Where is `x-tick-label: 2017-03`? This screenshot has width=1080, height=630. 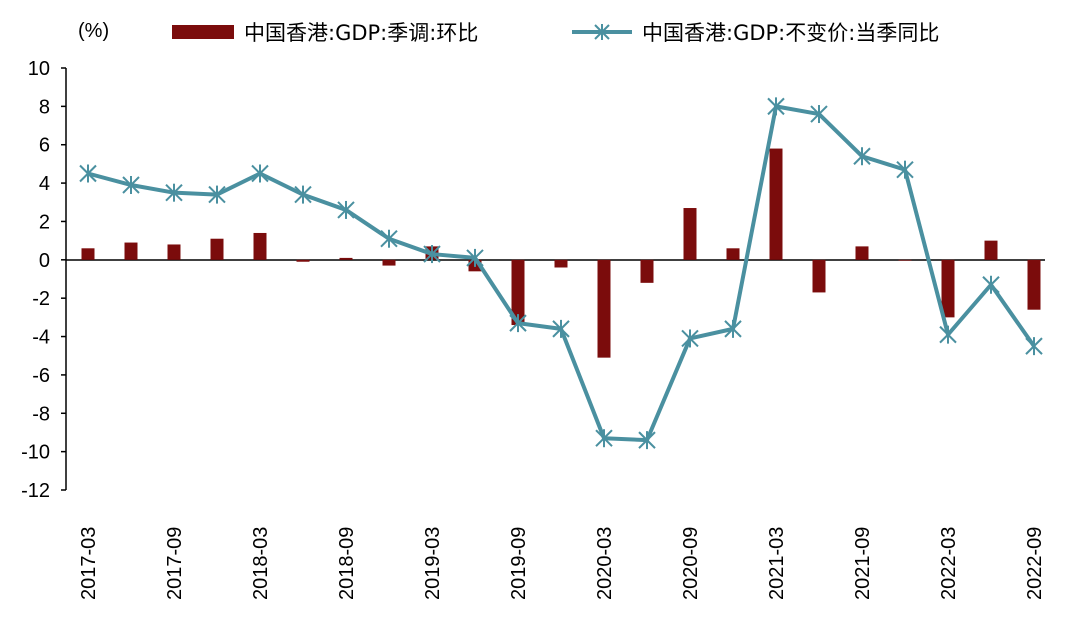 x-tick-label: 2017-03 is located at coordinates (89, 563).